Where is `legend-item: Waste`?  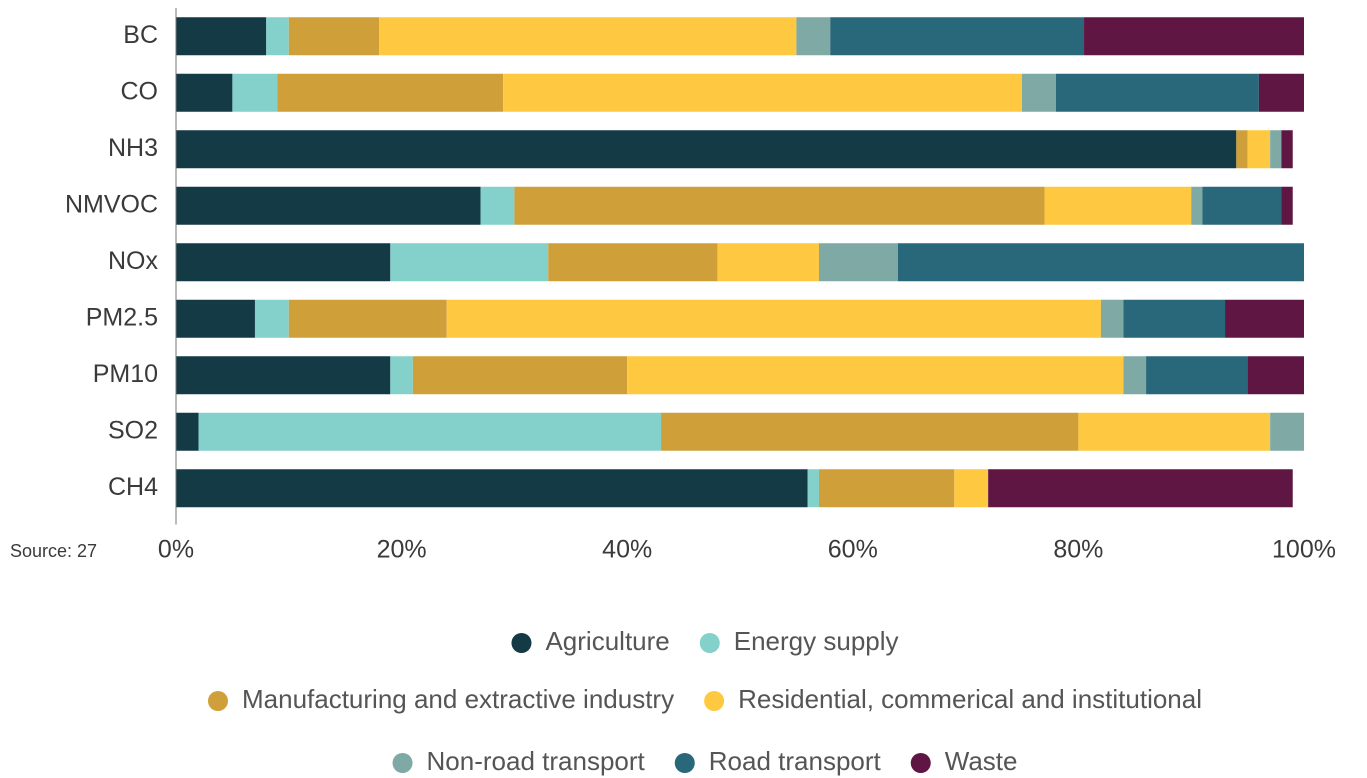
legend-item: Waste is located at coordinates (964, 761).